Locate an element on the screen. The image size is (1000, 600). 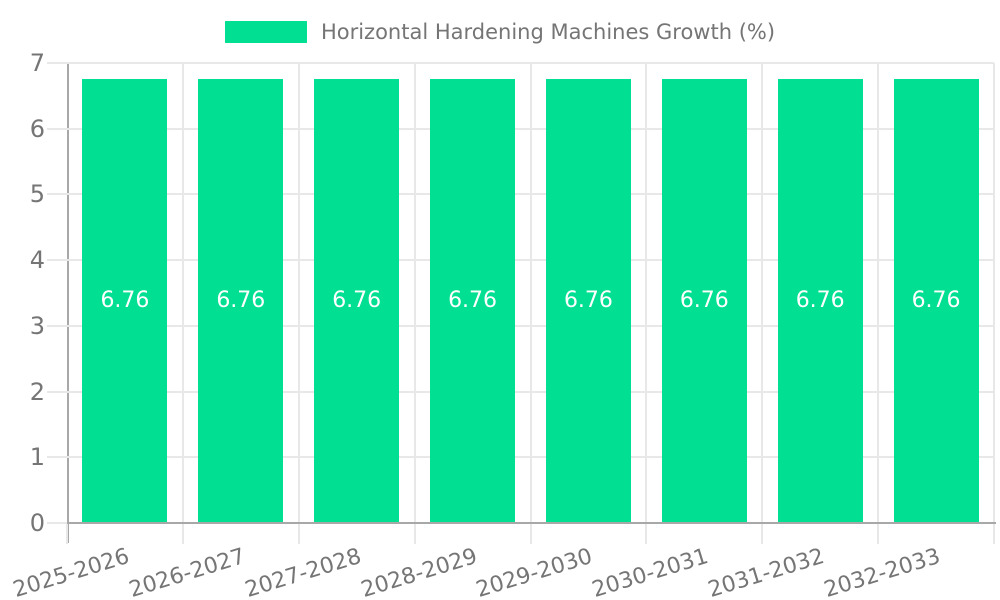
legend-label: Horizontal Hardening Machines Growth (%) is located at coordinates (548, 32).